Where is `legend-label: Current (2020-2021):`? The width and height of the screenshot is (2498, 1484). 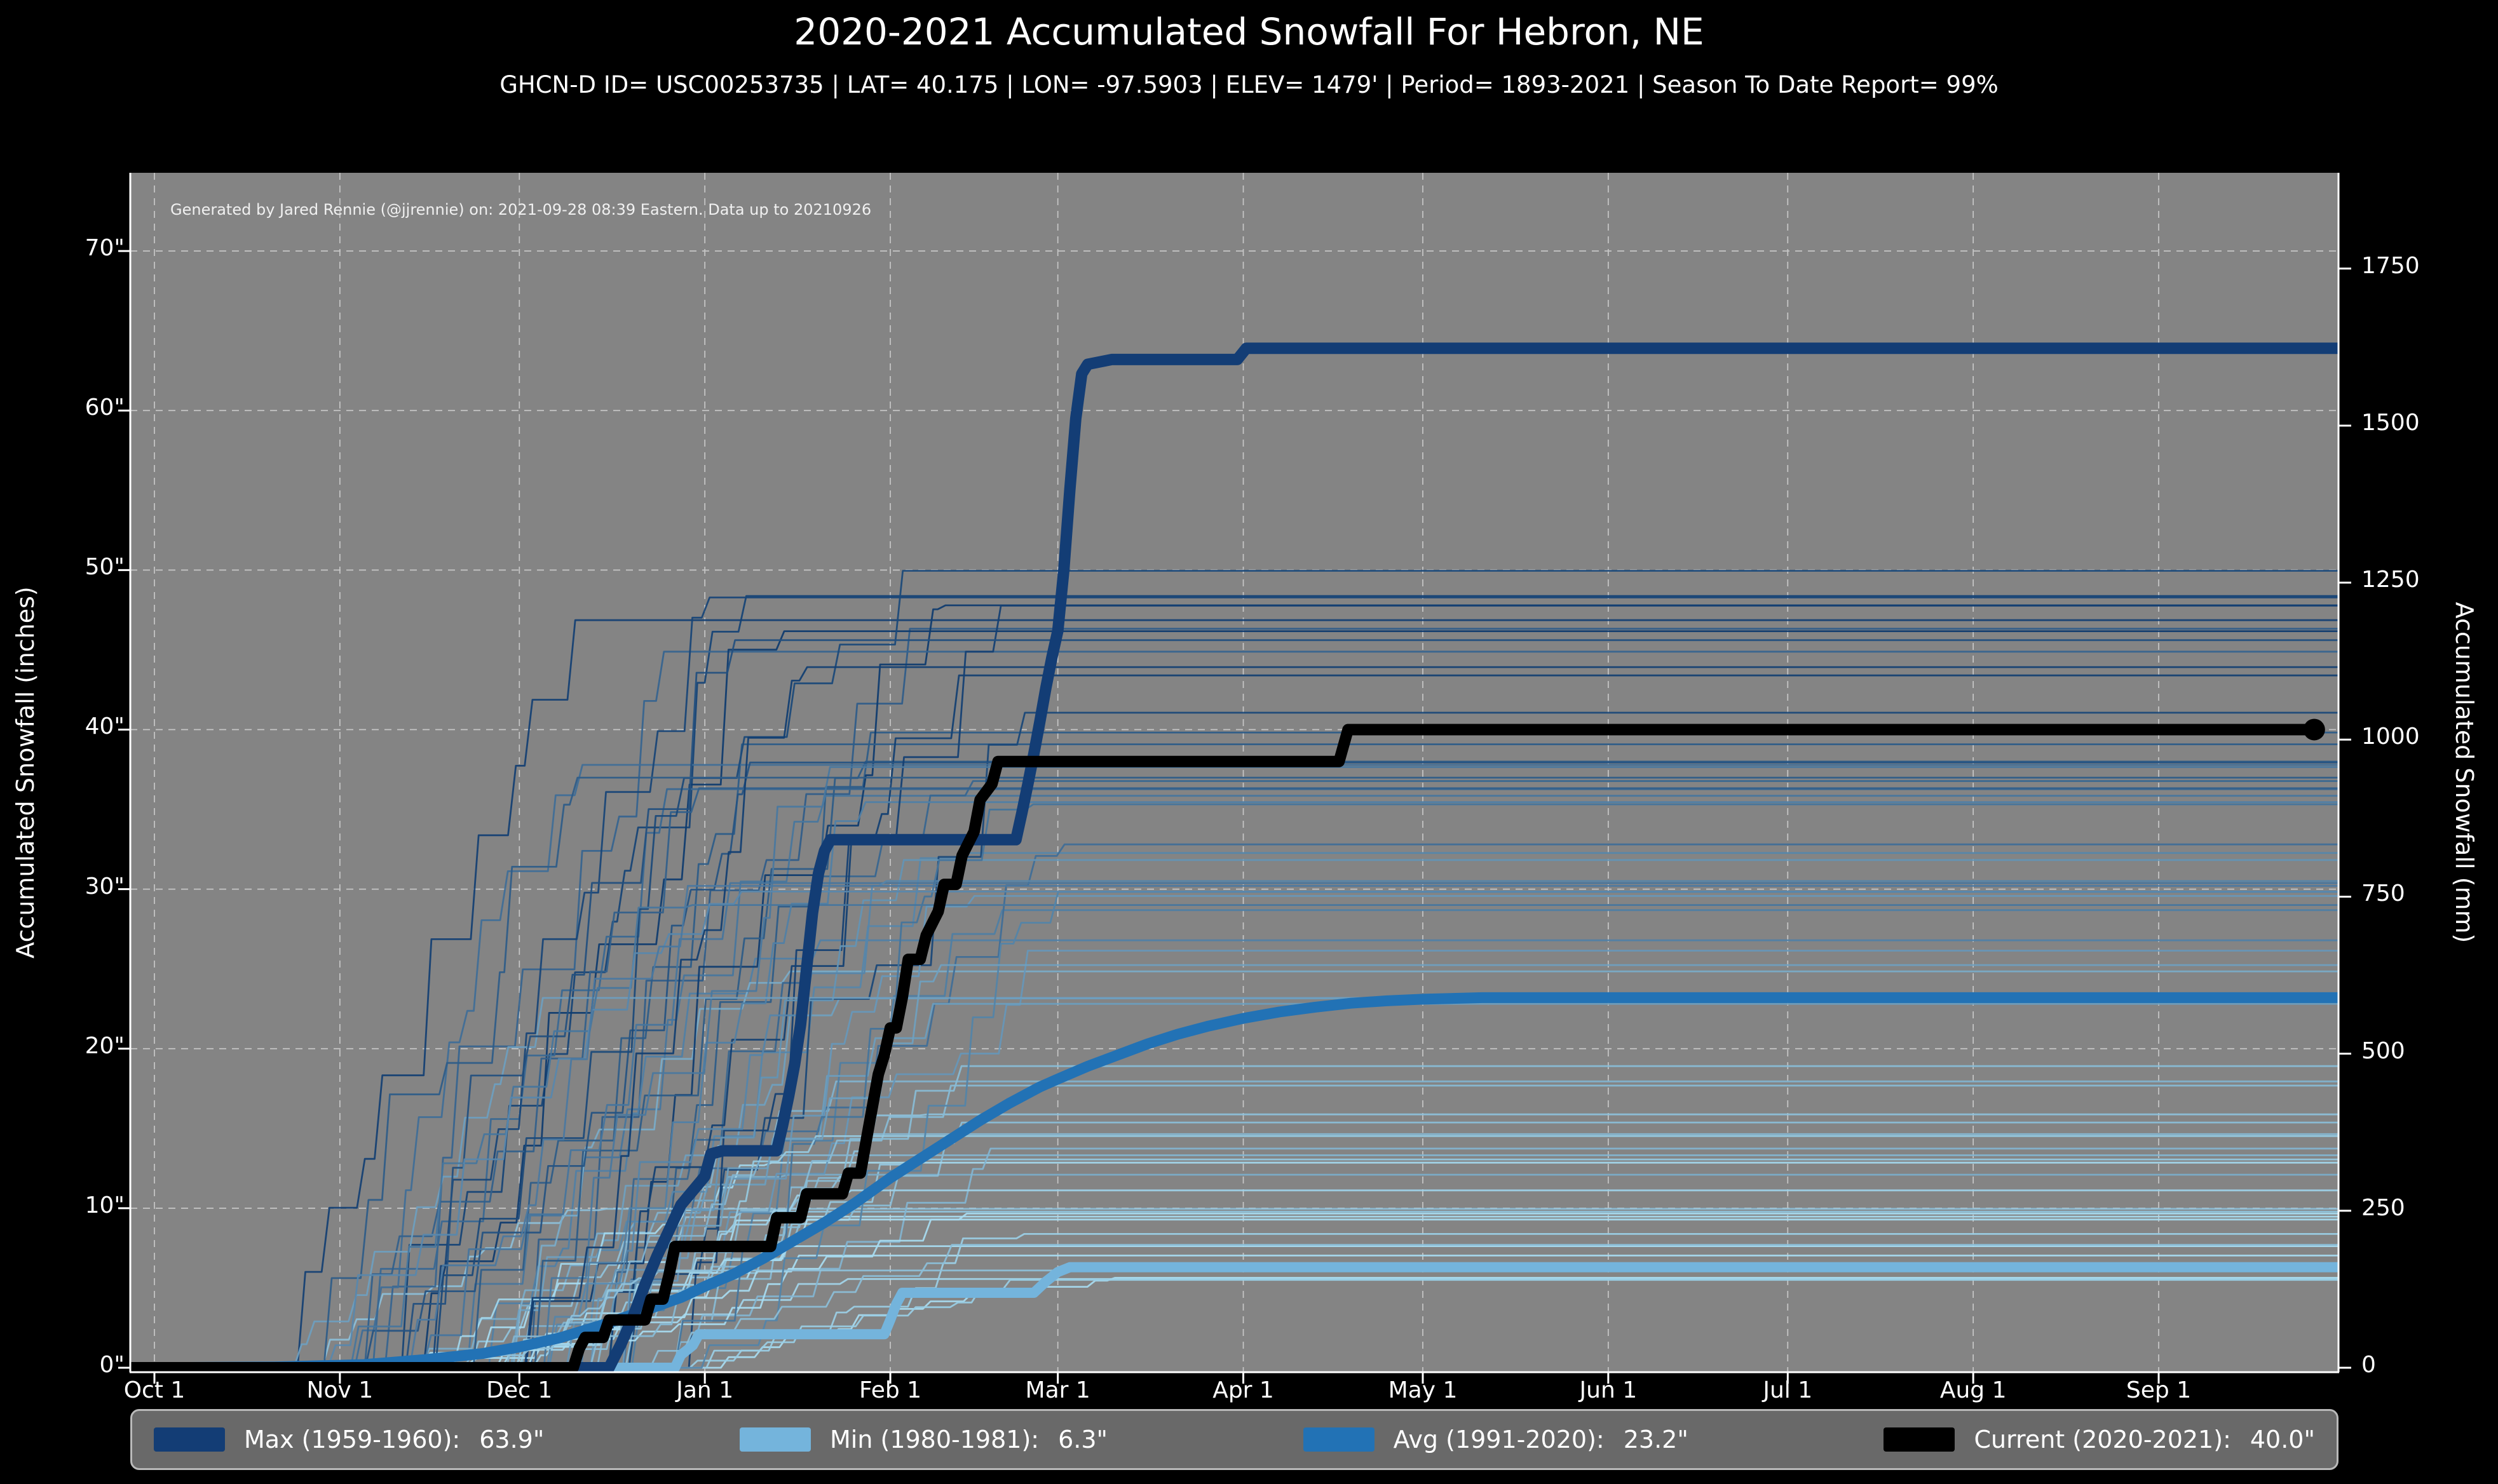
legend-label: Current (2020-2021): is located at coordinates (2102, 1440).